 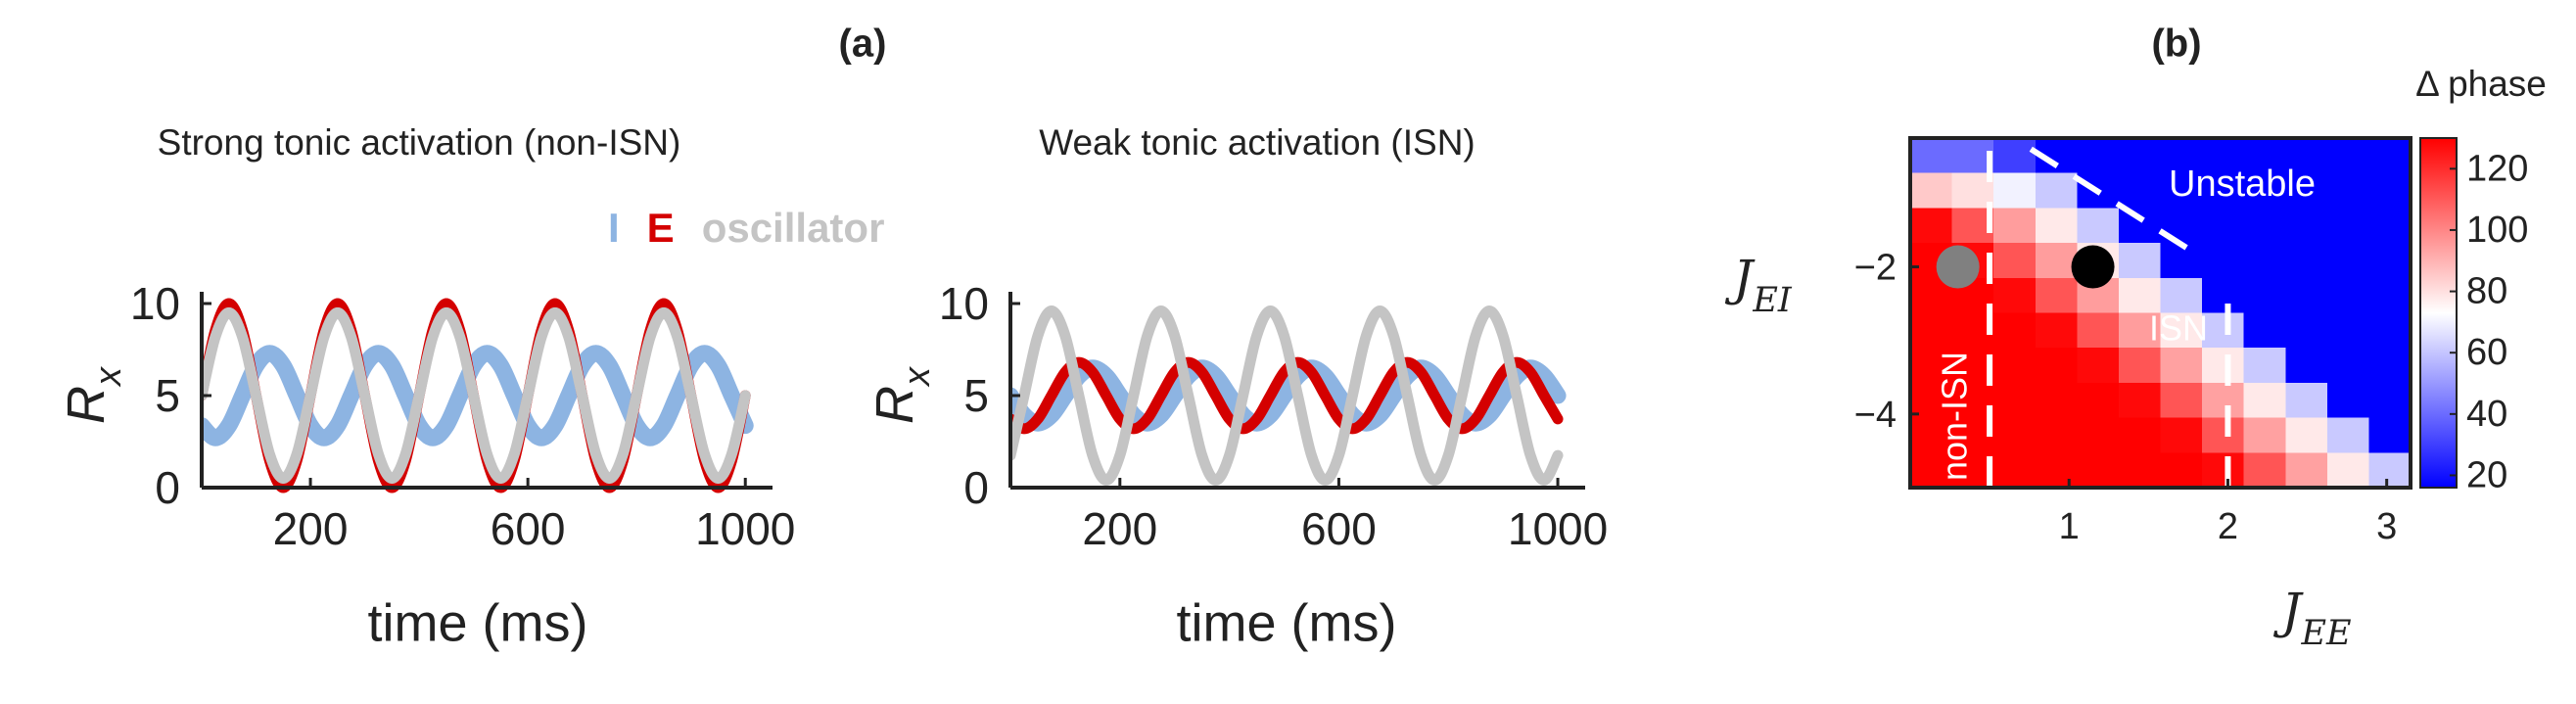 I want to click on colorbar-tick-label: 120, so click(x=2497, y=168).